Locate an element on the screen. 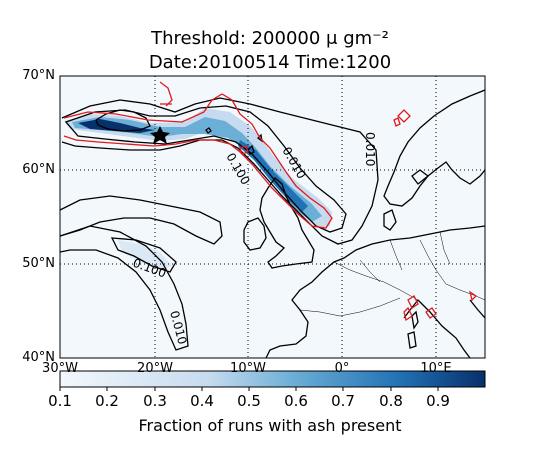  title-threshold: Threshold: 200000 μ gm⁻² is located at coordinates (270, 38).